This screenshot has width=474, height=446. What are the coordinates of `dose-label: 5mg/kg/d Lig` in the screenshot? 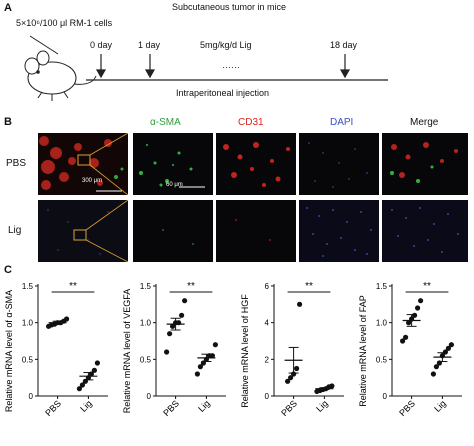 It's located at (226, 45).